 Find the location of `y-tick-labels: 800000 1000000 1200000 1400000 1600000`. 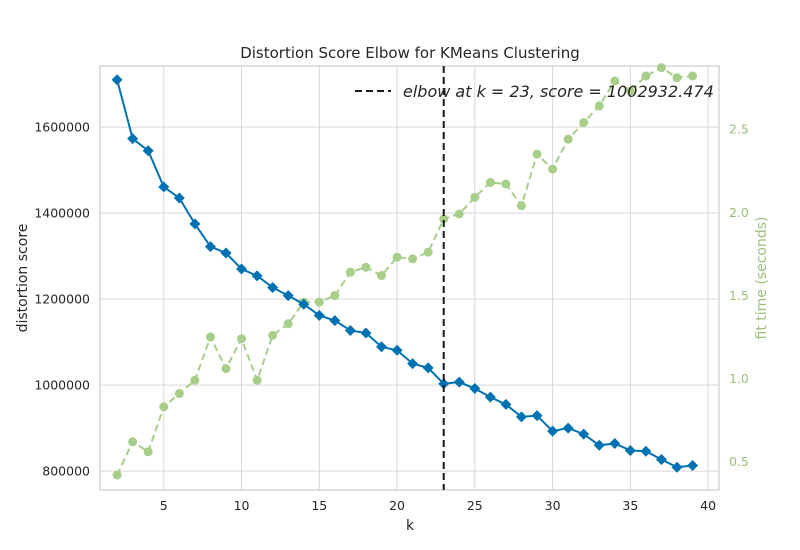

y-tick-labels: 800000 1000000 1200000 1400000 1600000 is located at coordinates (62, 299).